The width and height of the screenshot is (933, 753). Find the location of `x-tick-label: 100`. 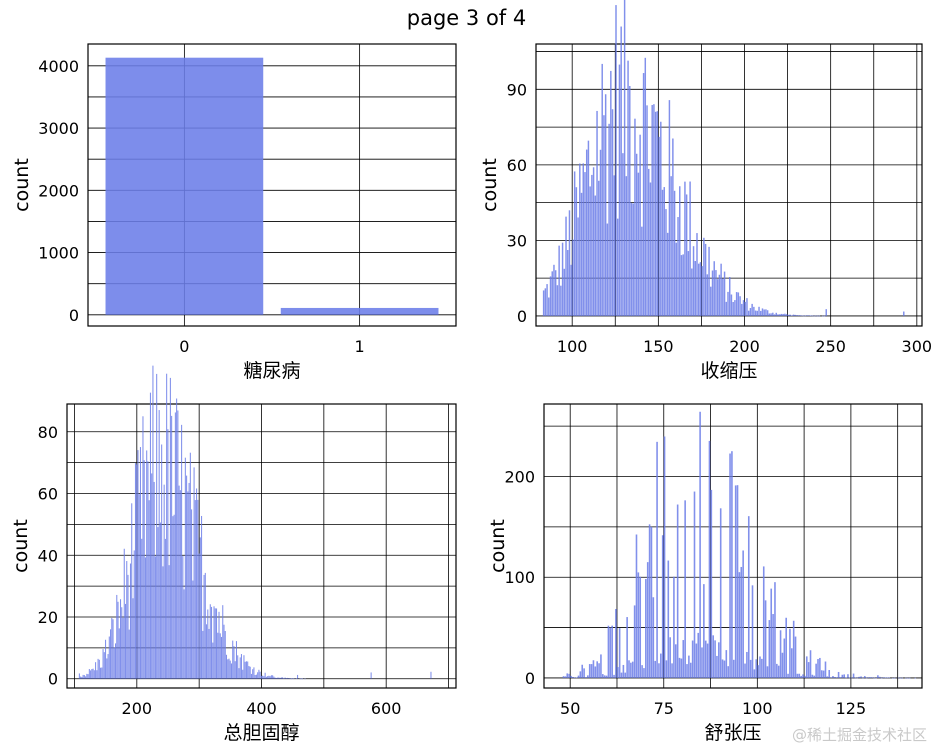

x-tick-label: 100 is located at coordinates (572, 346).